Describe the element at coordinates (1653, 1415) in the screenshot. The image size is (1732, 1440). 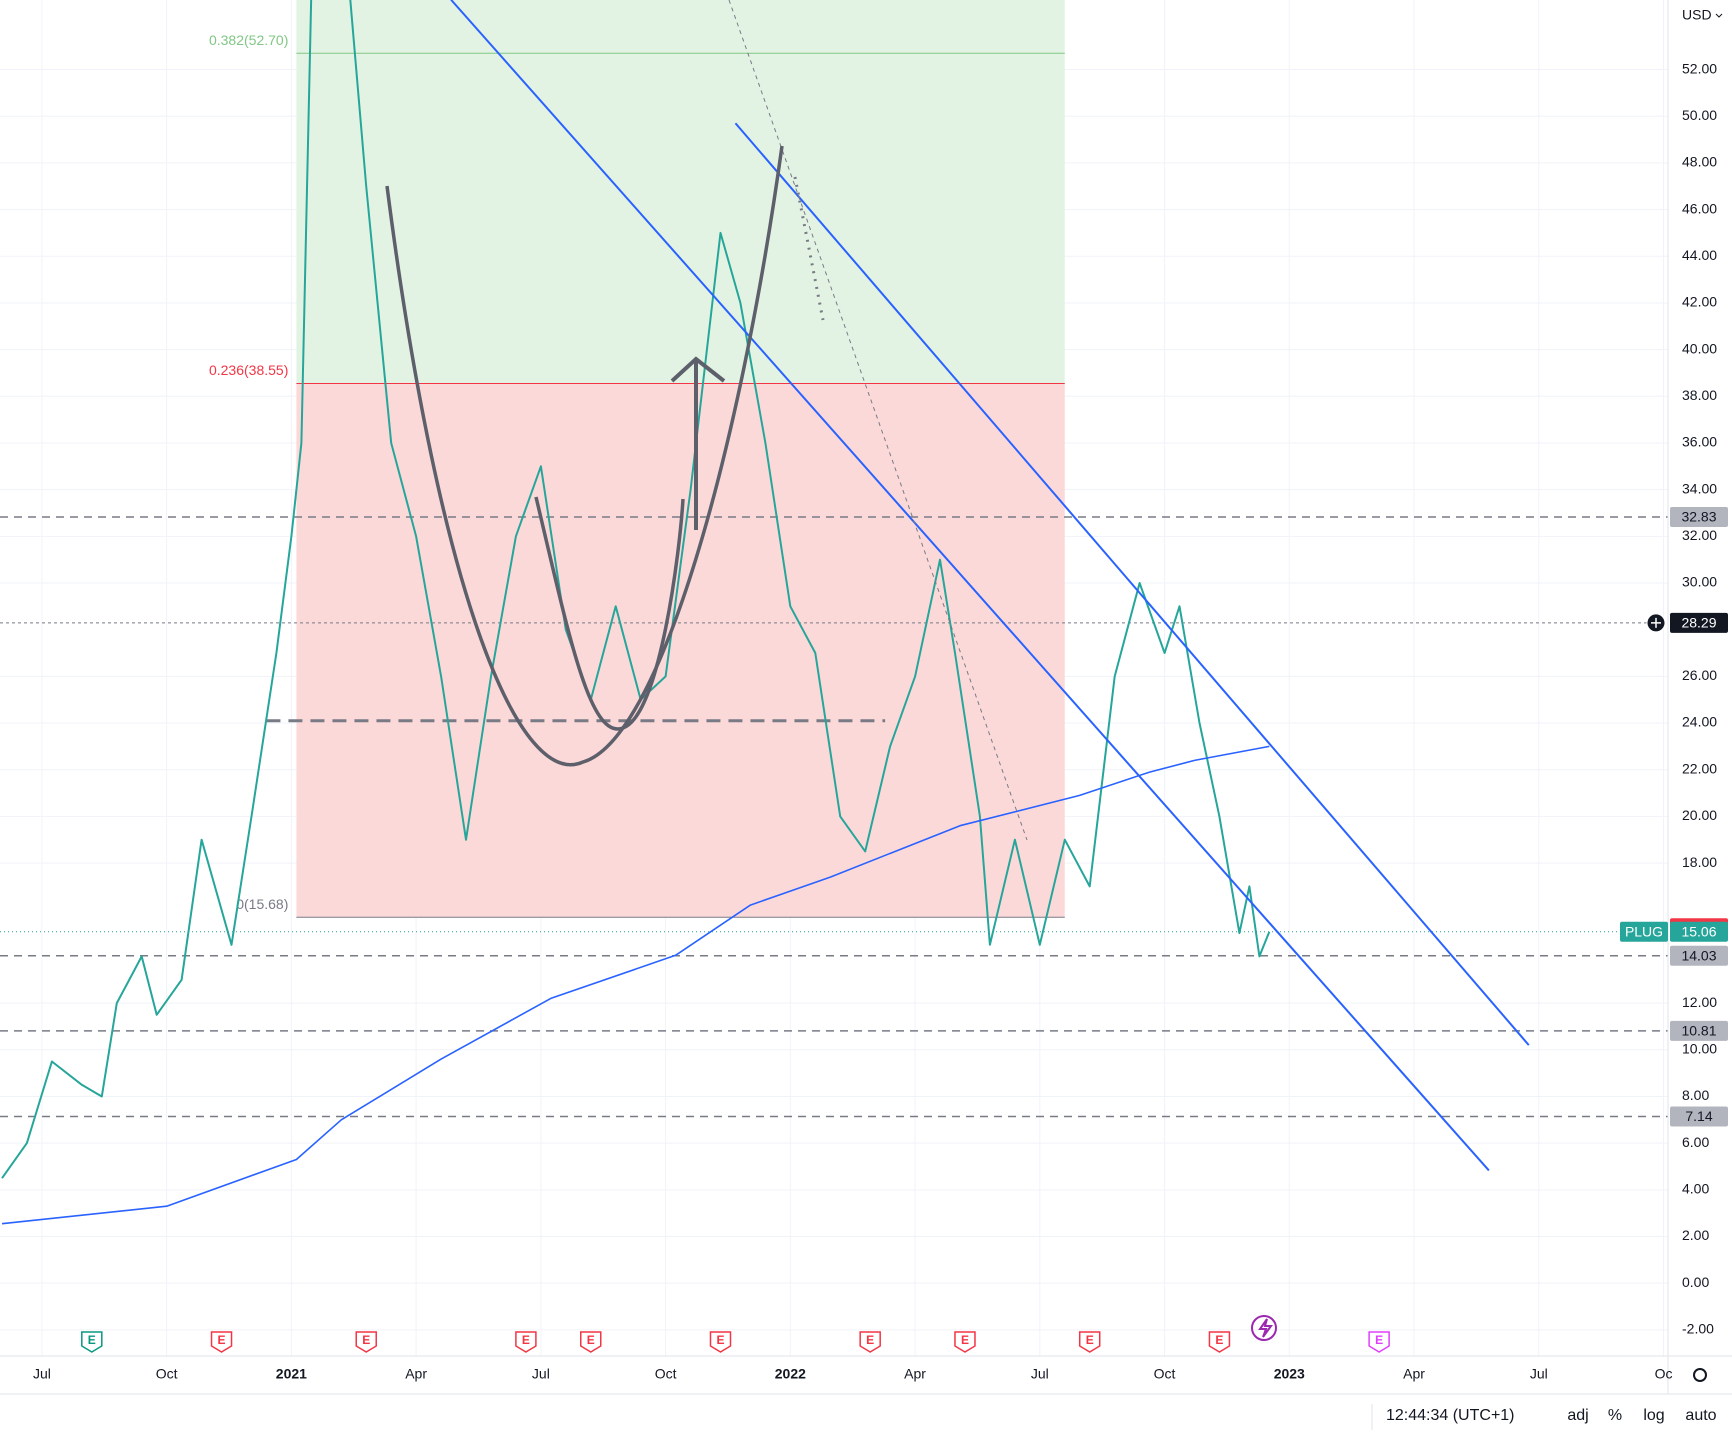
I see `toolbar-button: log` at that location.